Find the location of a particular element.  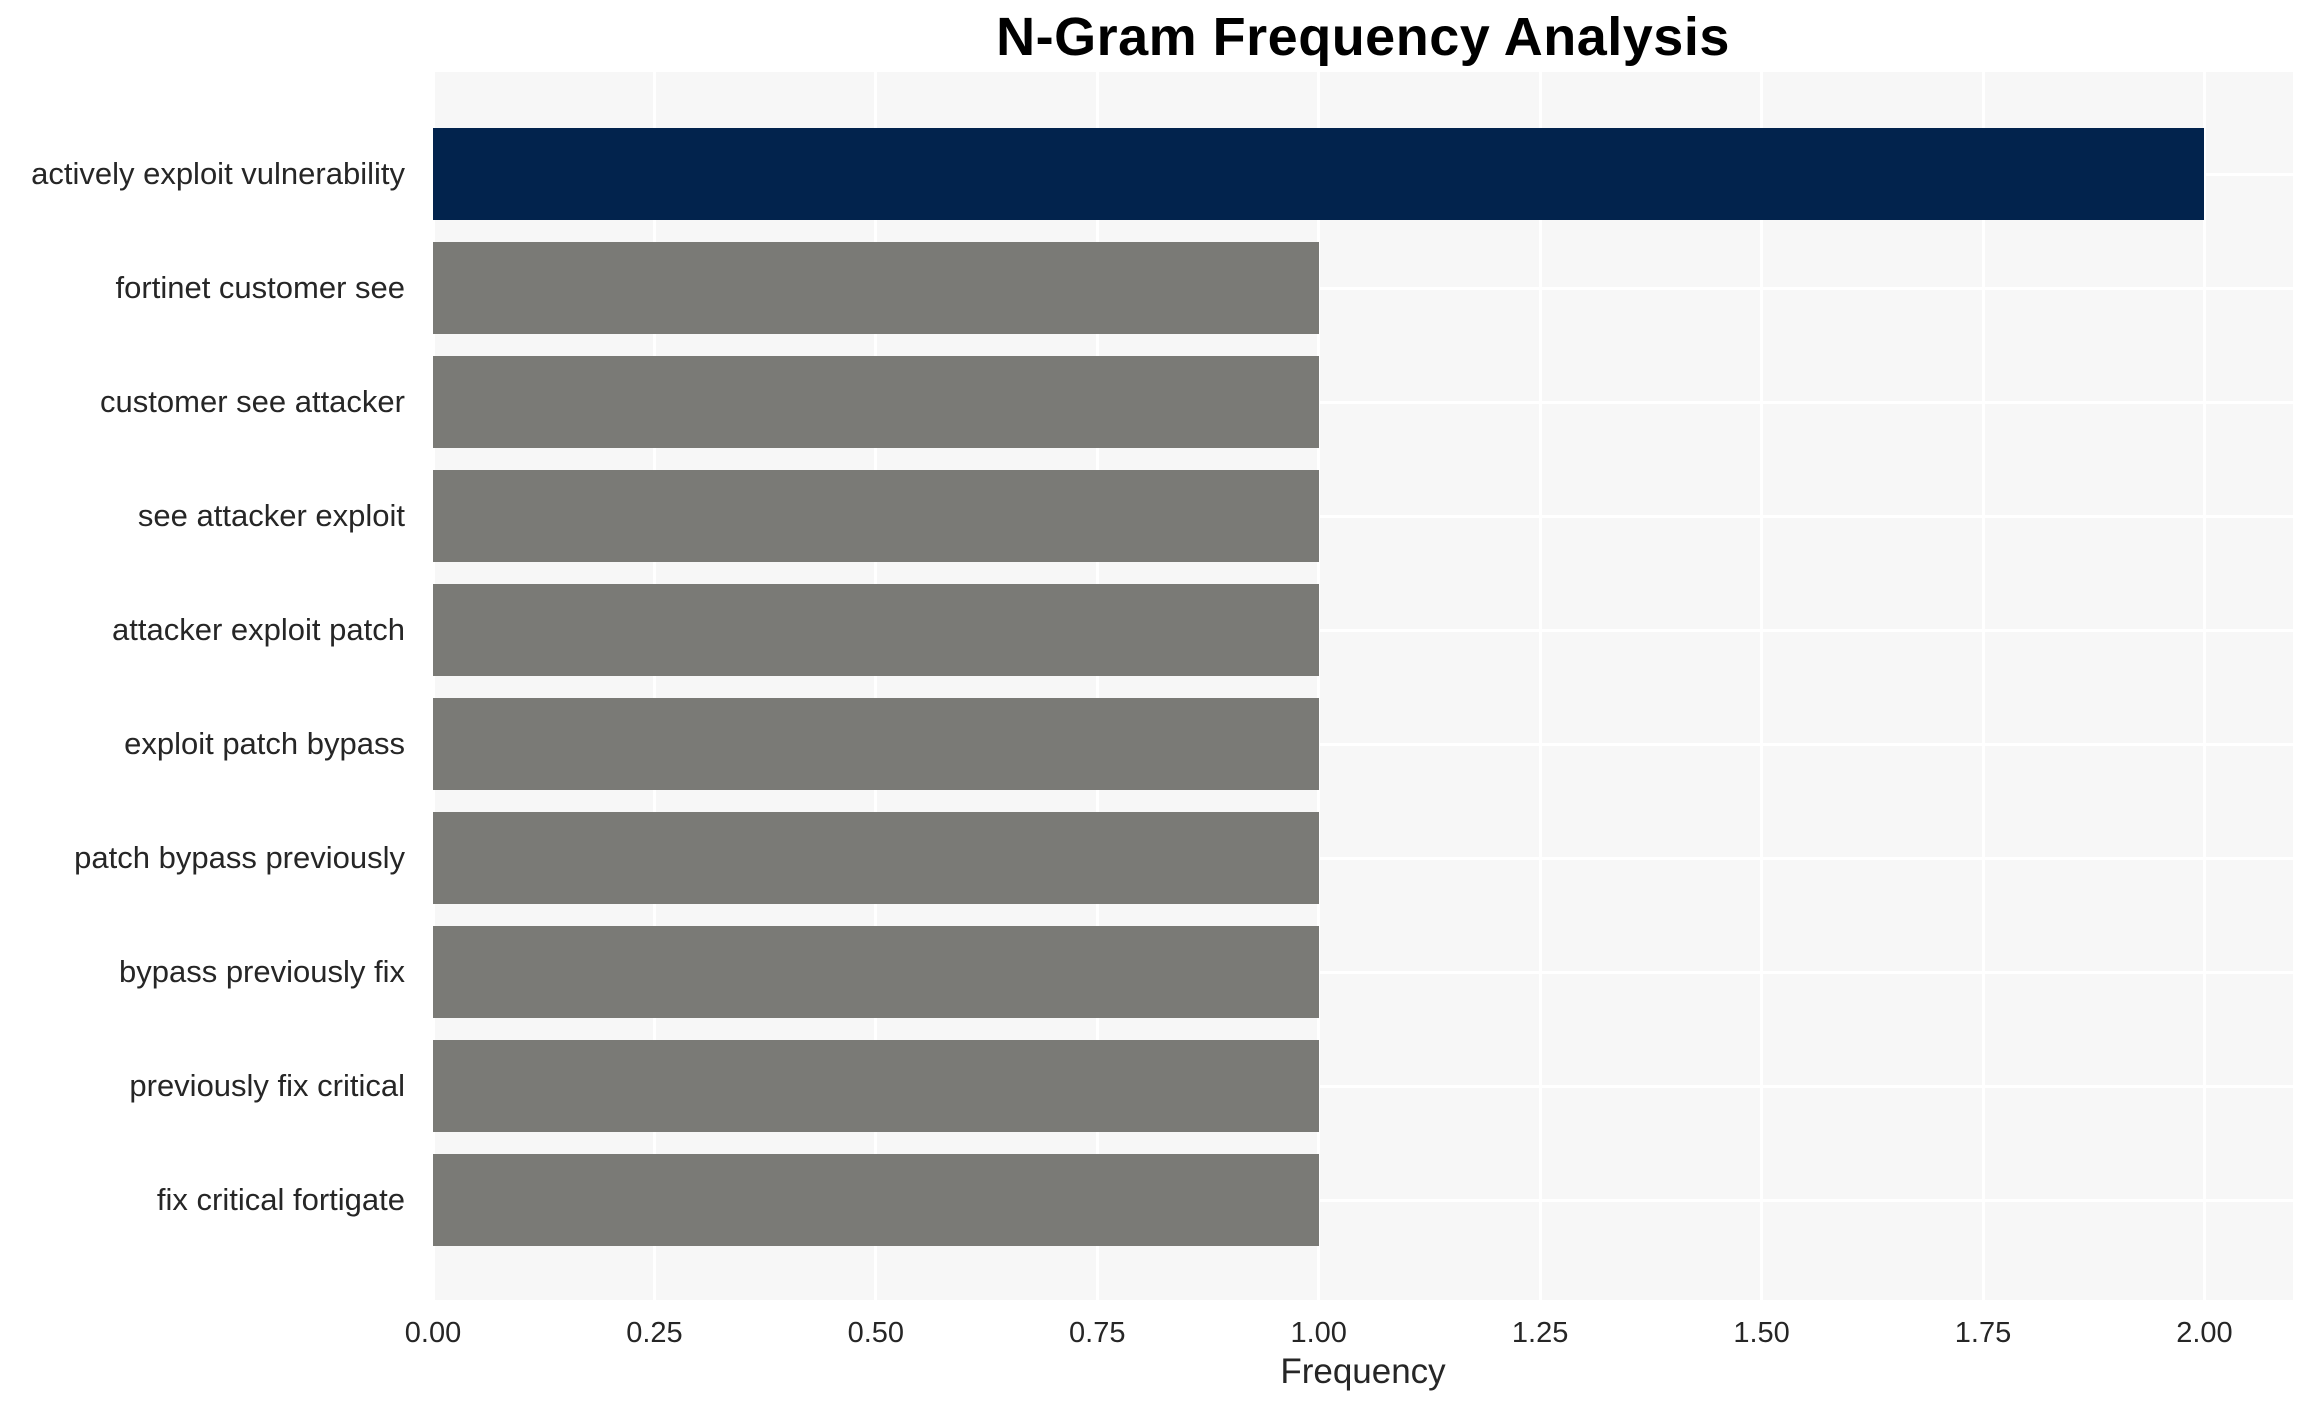

y-tick-label: exploit patch bypass is located at coordinates (264, 743).